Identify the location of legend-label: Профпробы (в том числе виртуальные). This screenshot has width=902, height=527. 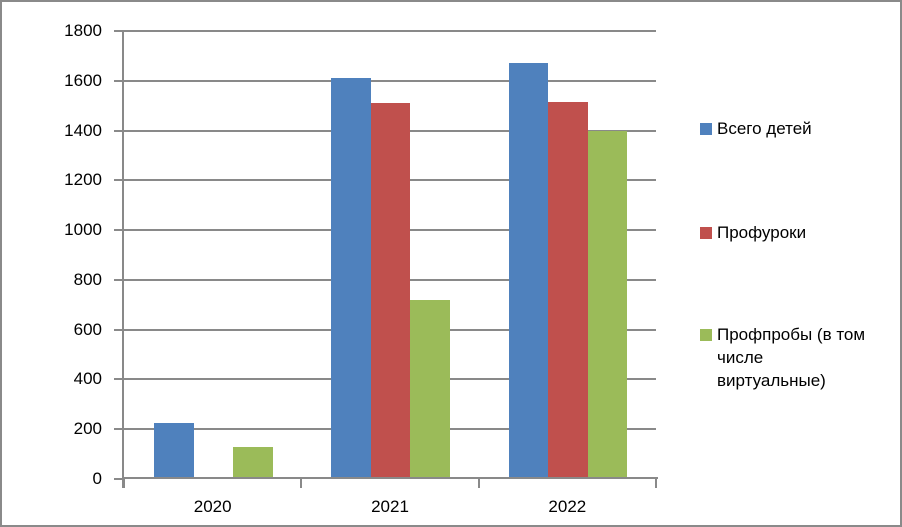
(791, 357).